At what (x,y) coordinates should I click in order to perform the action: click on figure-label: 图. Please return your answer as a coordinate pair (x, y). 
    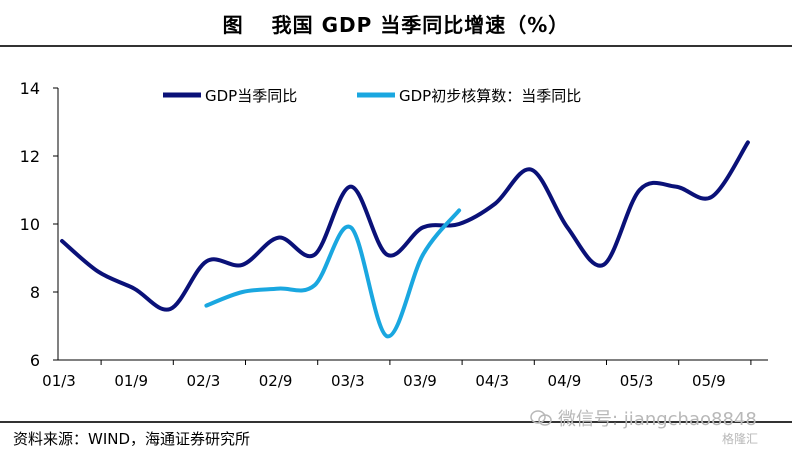
    Looking at the image, I should click on (233, 24).